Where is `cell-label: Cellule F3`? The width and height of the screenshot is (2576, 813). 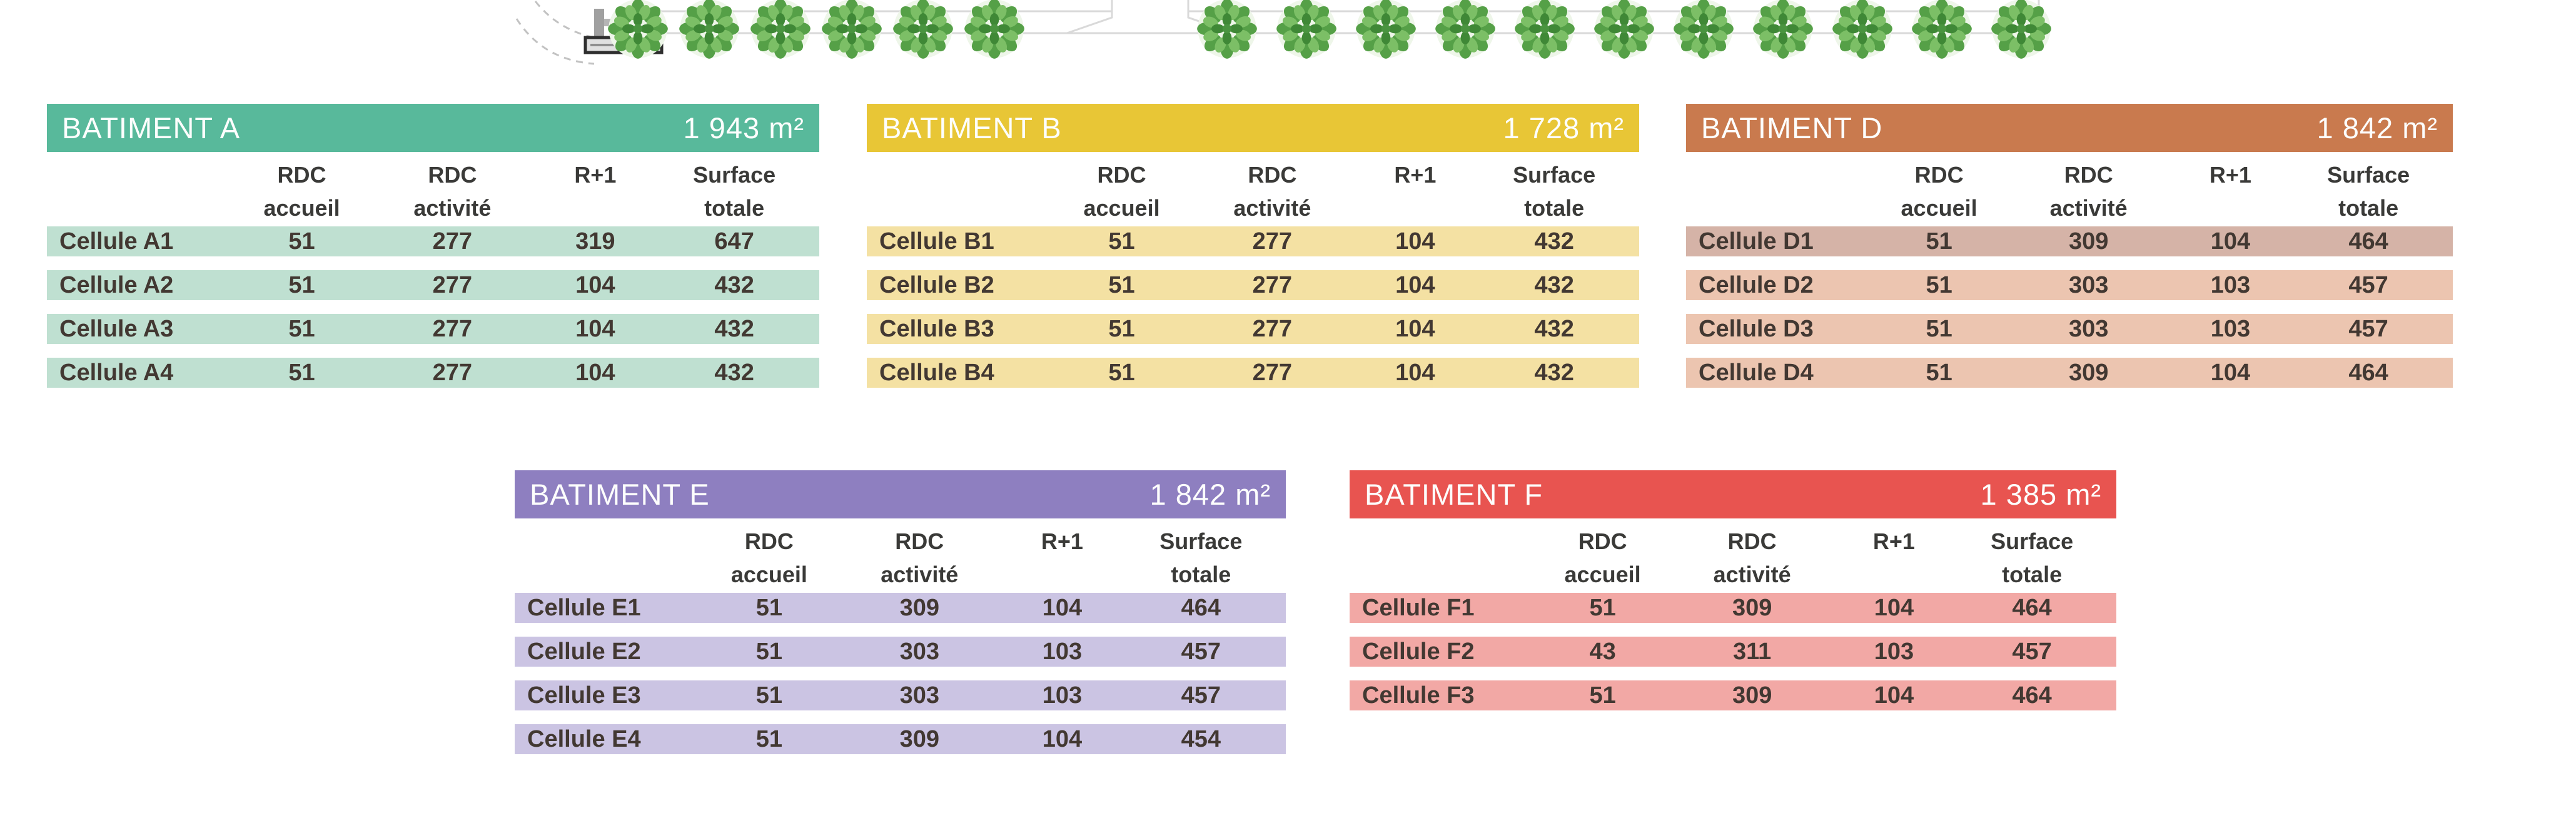
cell-label: Cellule F3 is located at coordinates (1418, 695).